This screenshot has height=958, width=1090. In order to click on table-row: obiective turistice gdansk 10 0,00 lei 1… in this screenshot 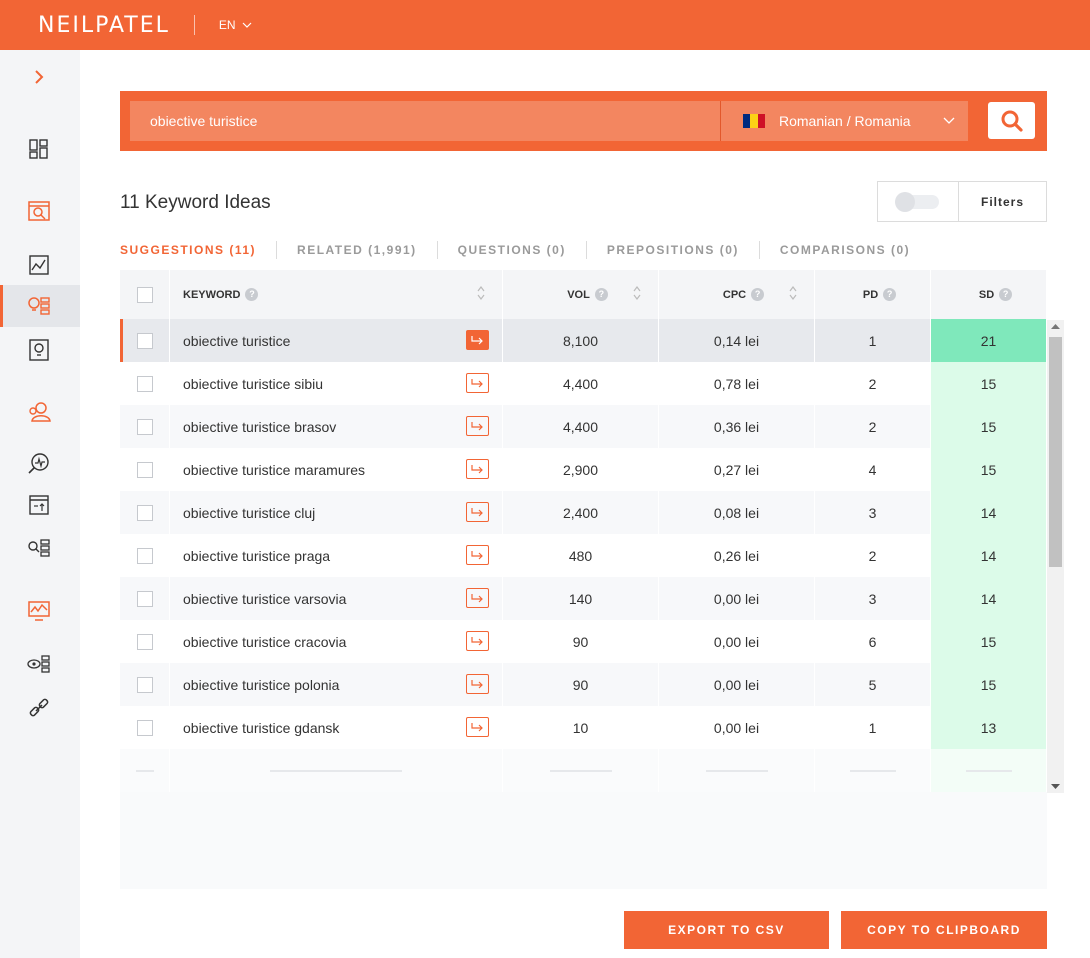, I will do `click(583, 727)`.